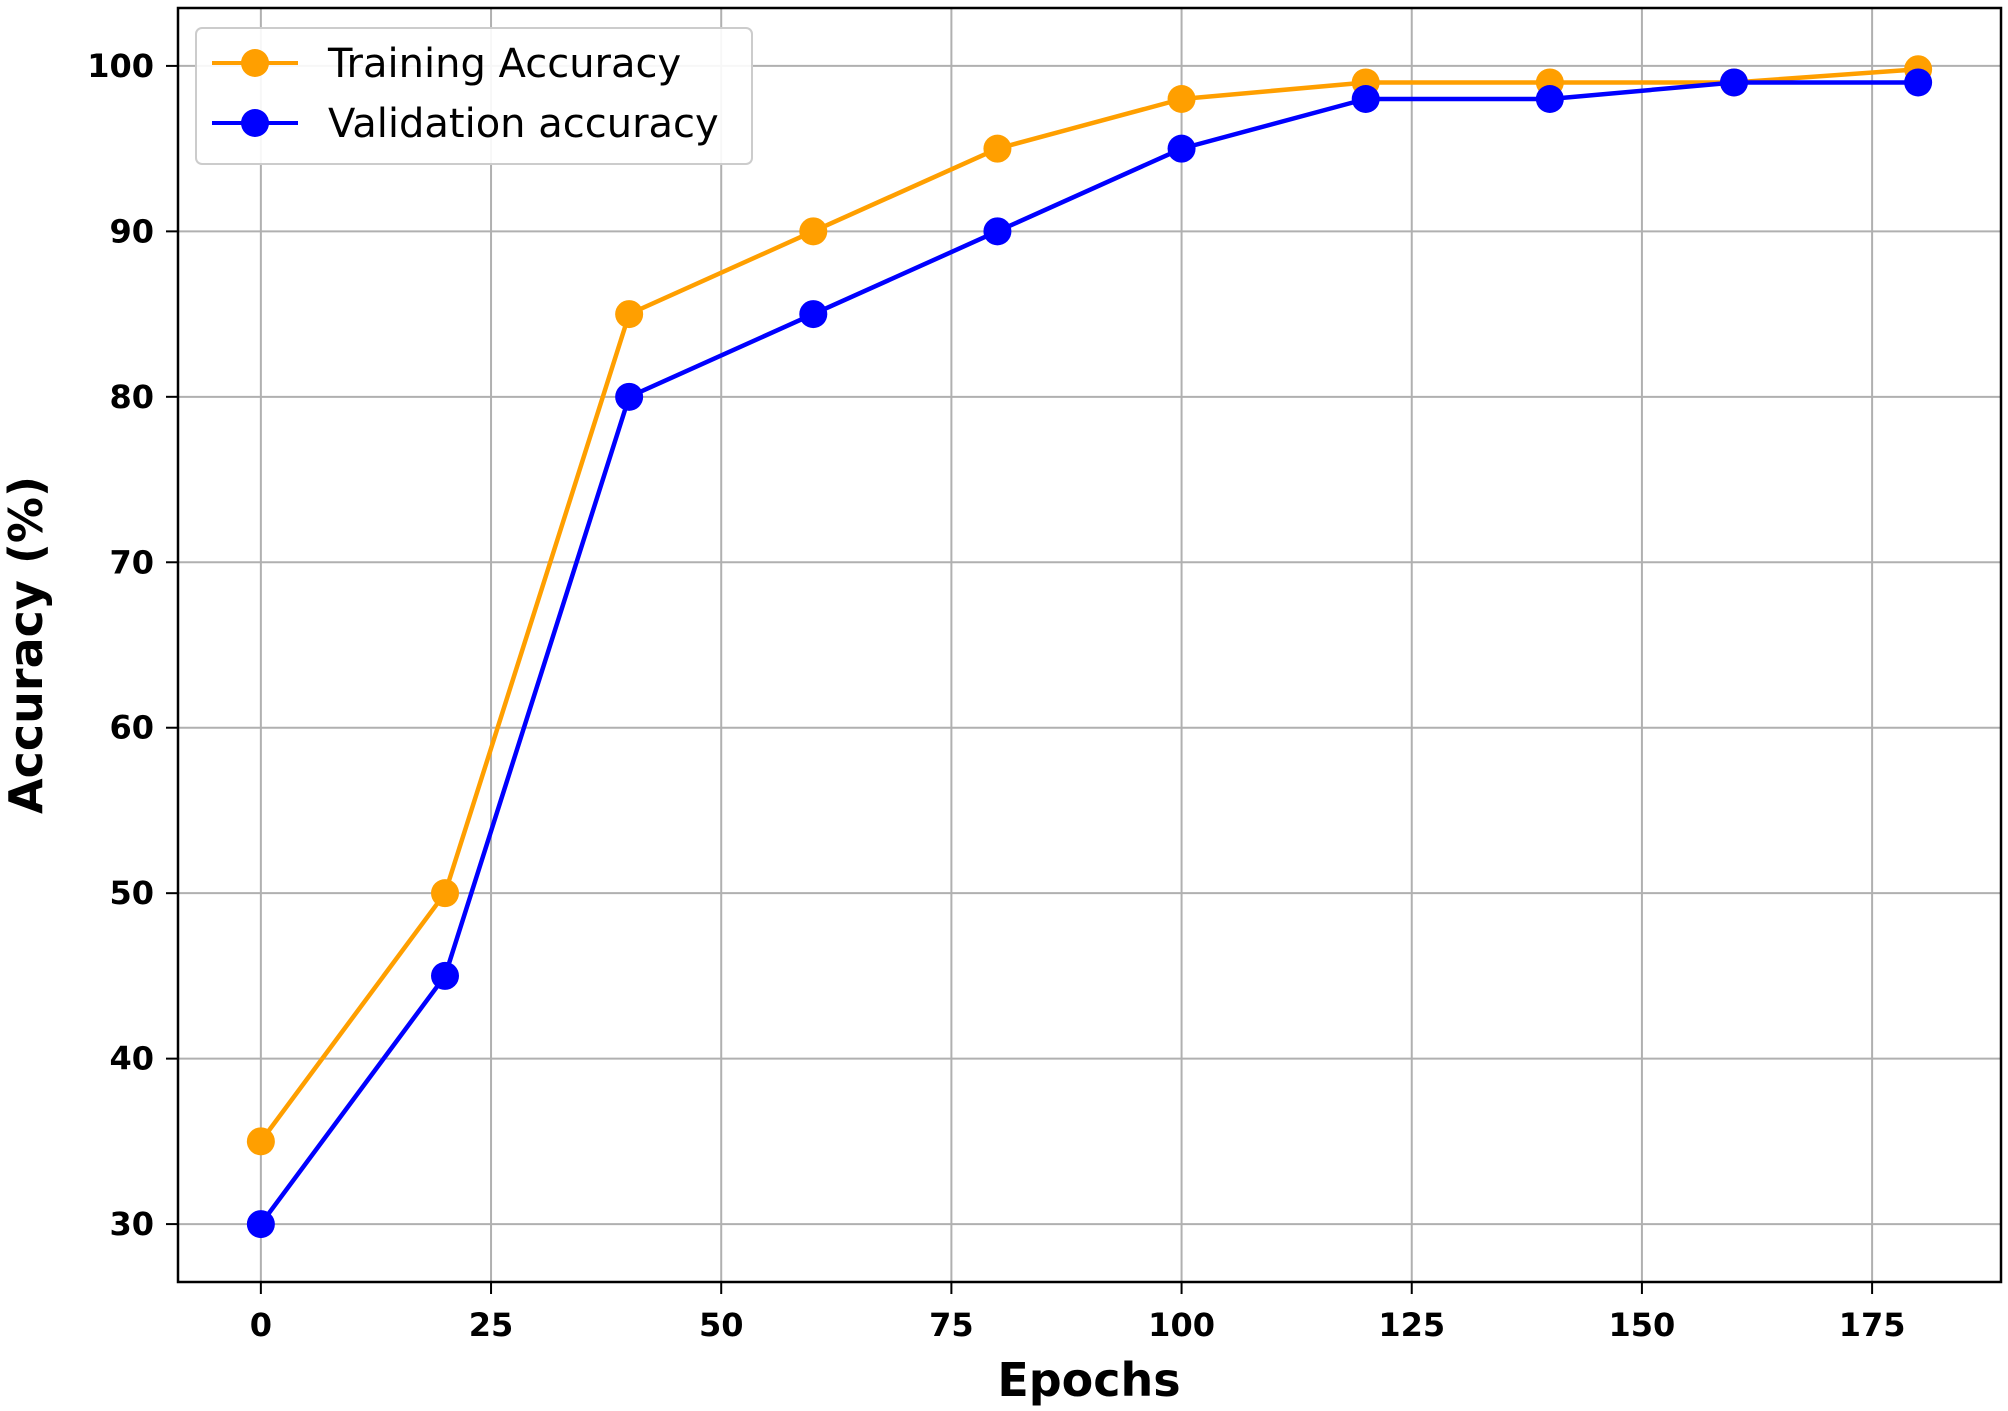  Describe the element at coordinates (1088, 1380) in the screenshot. I see `x-axis-title: Epochs` at that location.